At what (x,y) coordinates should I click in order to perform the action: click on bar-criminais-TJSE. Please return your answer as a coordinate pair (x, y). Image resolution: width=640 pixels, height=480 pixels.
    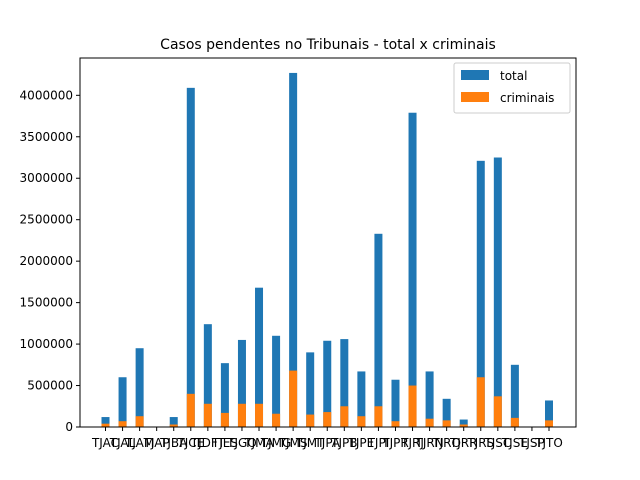
    Looking at the image, I should click on (514, 422).